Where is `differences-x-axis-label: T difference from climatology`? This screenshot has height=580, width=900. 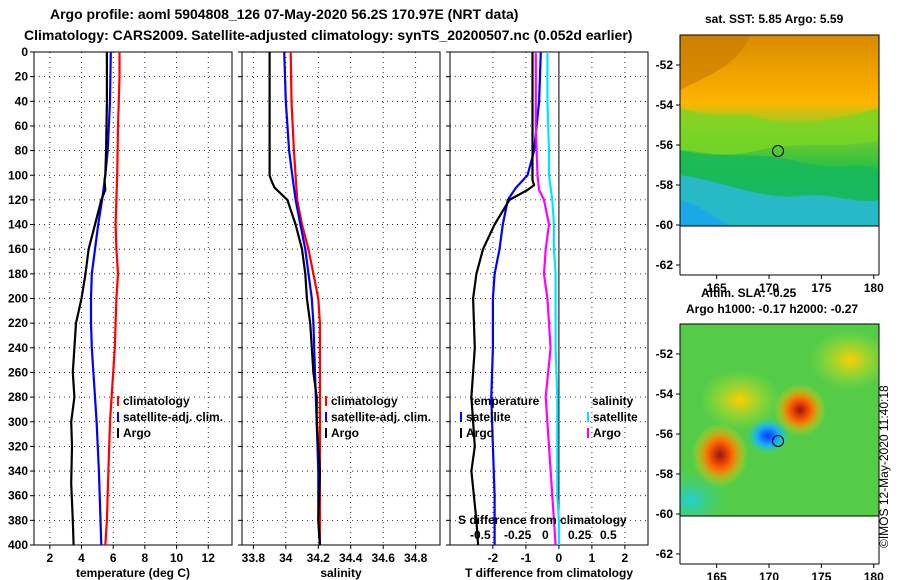 differences-x-axis-label: T difference from climatology is located at coordinates (549, 573).